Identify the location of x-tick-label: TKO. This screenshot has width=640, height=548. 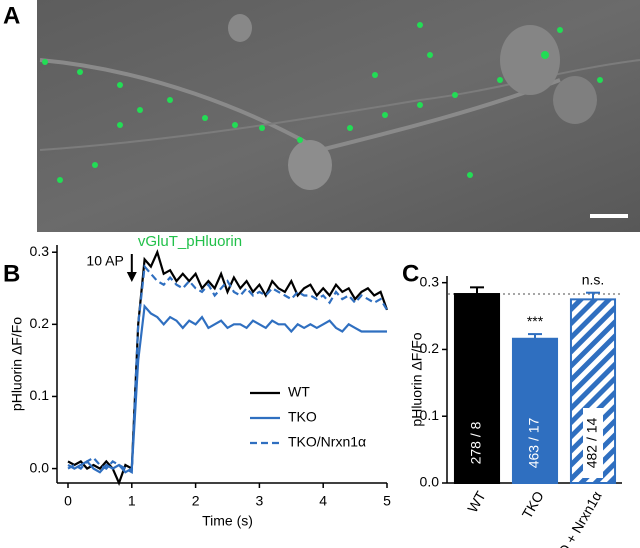
(533, 504).